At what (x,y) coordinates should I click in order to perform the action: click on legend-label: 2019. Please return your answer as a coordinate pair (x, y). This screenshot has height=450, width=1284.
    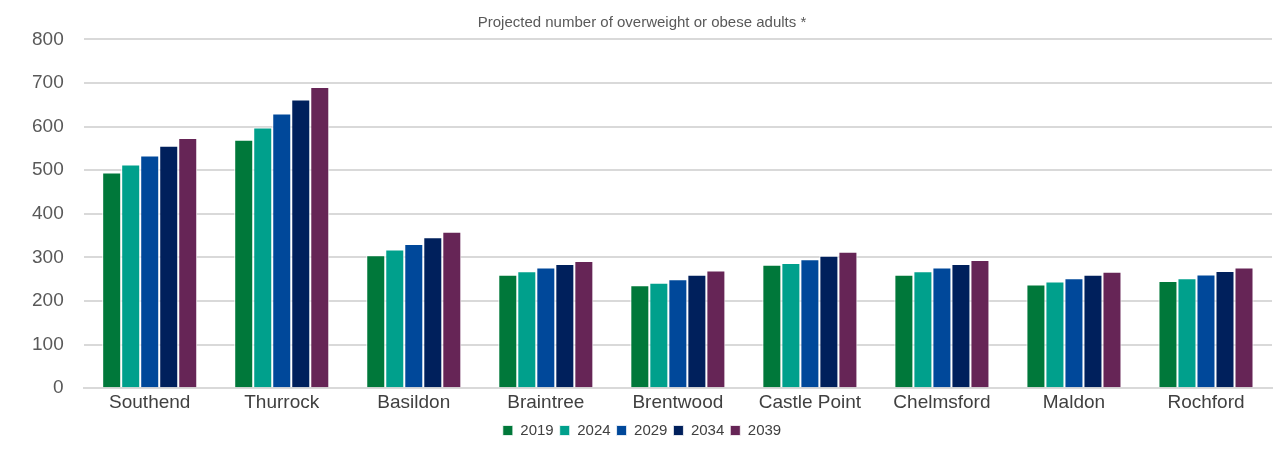
    Looking at the image, I should click on (537, 429).